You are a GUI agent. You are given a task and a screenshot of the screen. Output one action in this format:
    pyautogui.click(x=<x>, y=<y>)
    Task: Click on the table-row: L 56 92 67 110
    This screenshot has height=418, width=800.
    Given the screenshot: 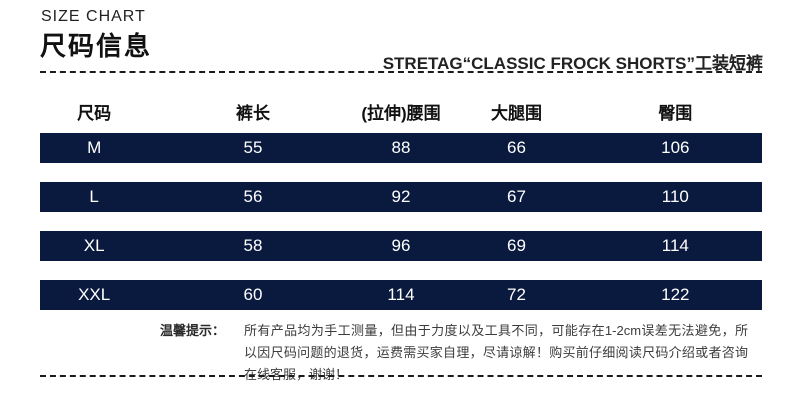 What is the action you would take?
    pyautogui.click(x=401, y=197)
    